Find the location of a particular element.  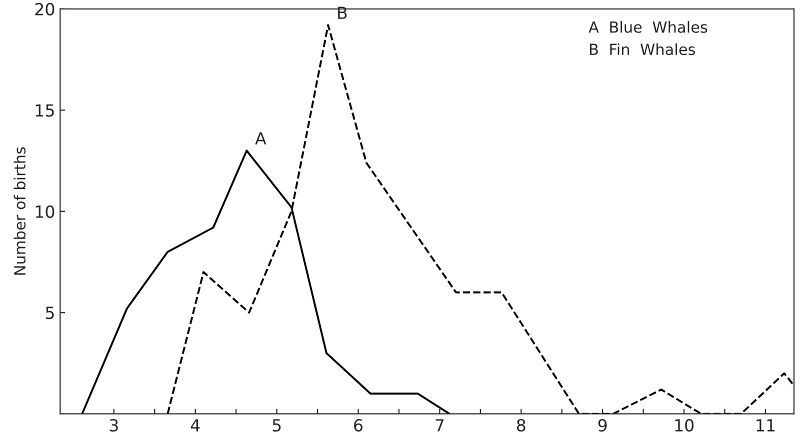

annotation: A is located at coordinates (260, 138).